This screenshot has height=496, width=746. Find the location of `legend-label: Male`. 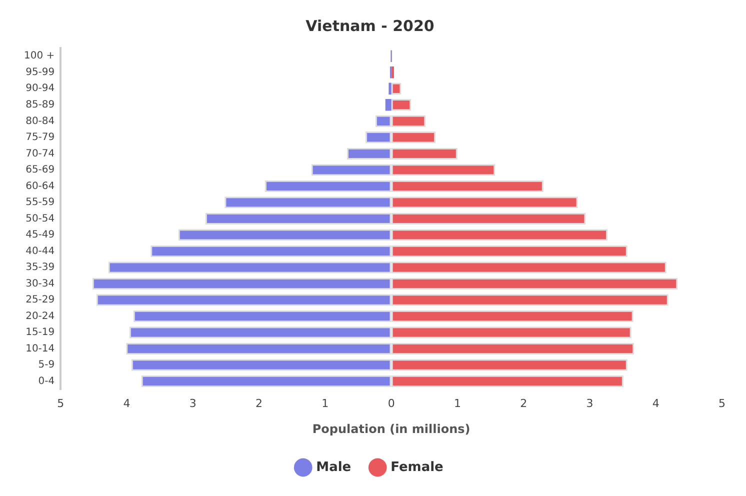

legend-label: Male is located at coordinates (334, 467).